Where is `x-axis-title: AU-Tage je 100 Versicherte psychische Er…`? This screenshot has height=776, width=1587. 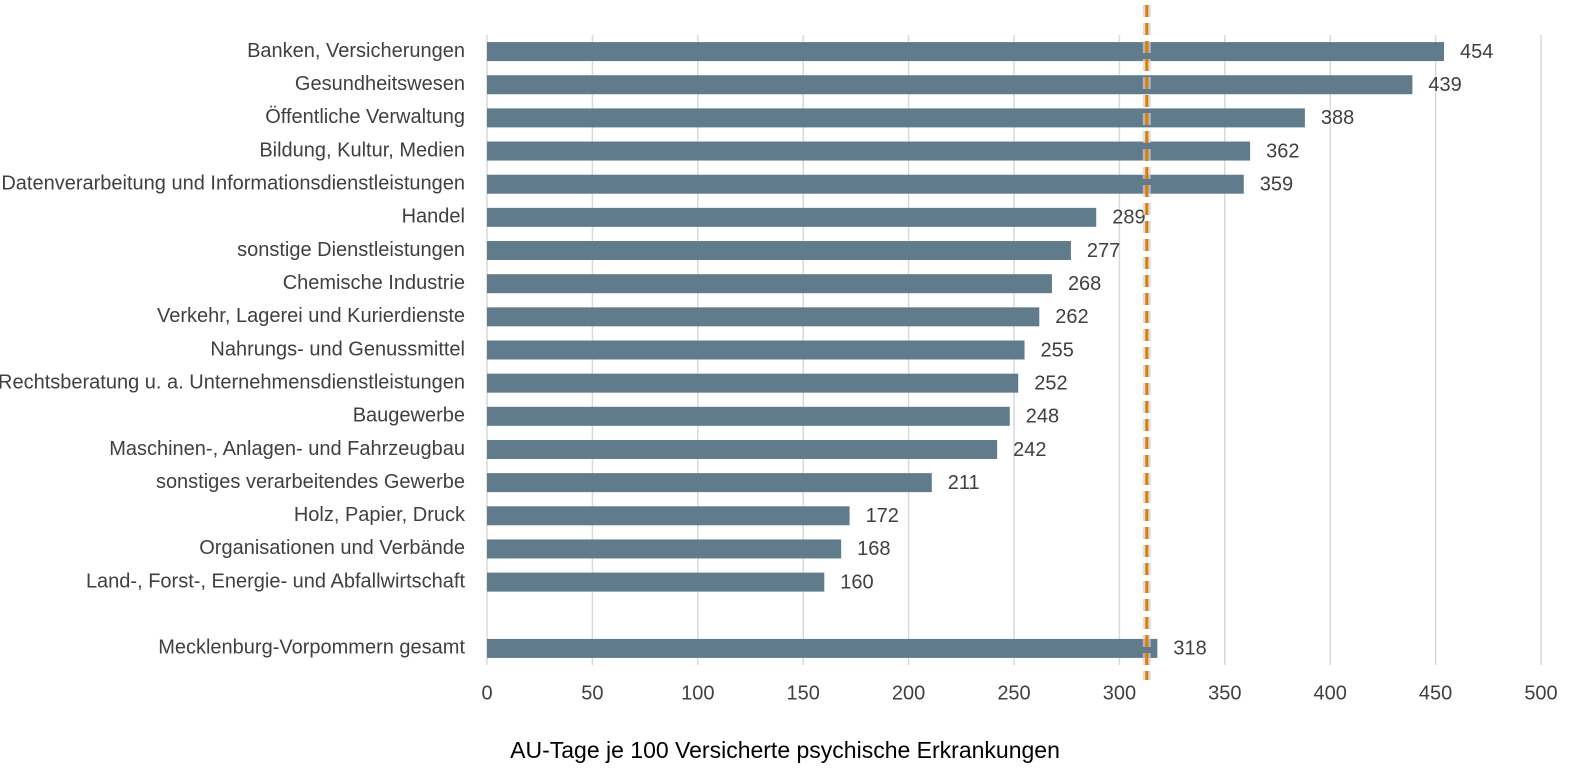 x-axis-title: AU-Tage je 100 Versicherte psychische Er… is located at coordinates (785, 750).